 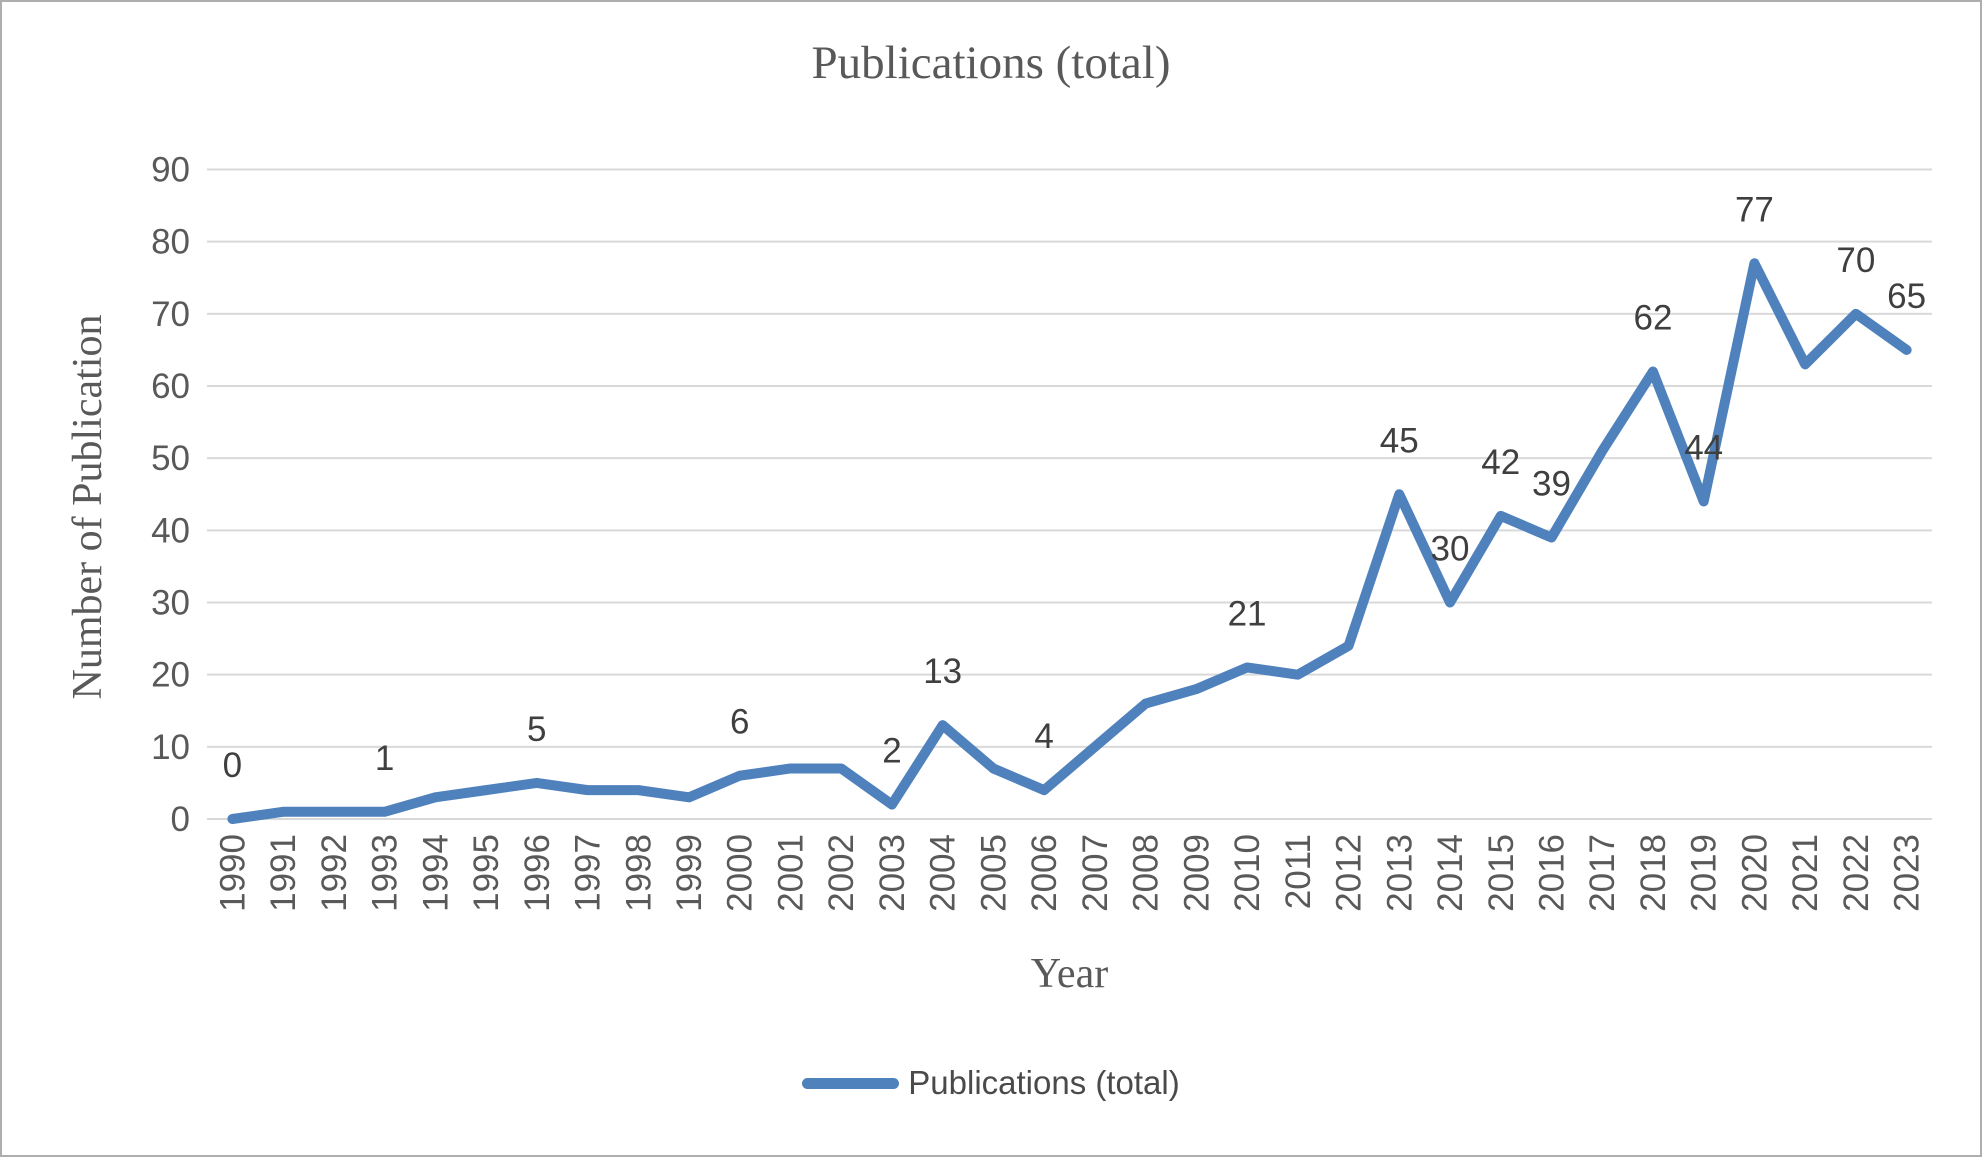 What do you see at coordinates (1551, 873) in the screenshot?
I see `x-tick-label-2016: 2016` at bounding box center [1551, 873].